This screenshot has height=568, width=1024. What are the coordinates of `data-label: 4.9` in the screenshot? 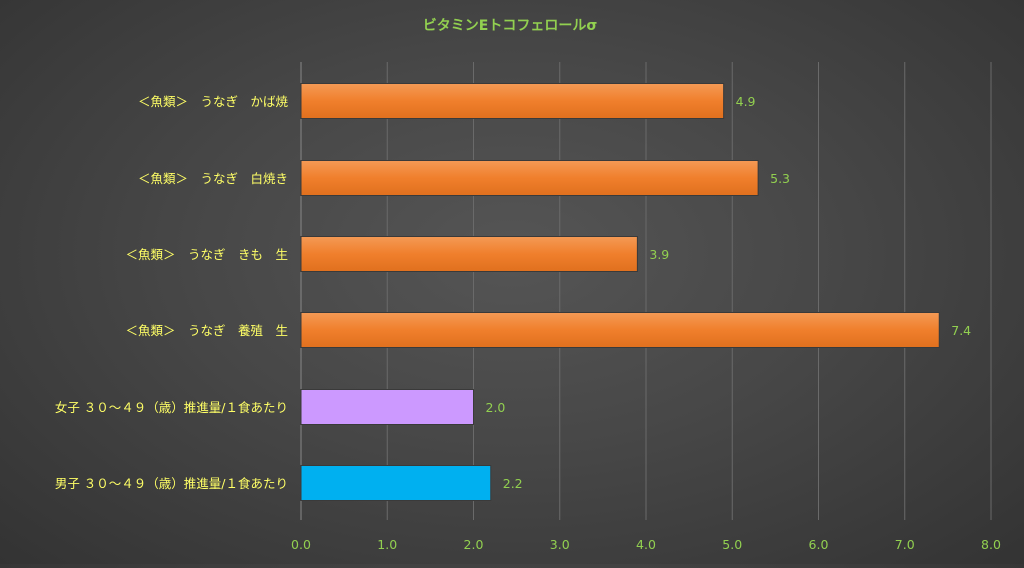 It's located at (746, 101).